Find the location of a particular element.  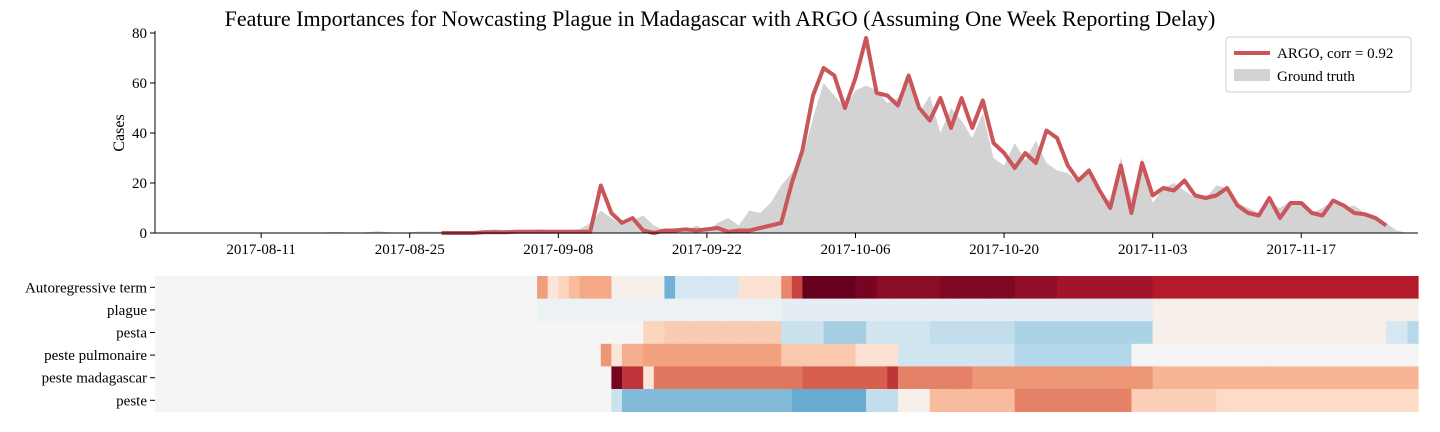

y-tick-label: 40 is located at coordinates (139, 134).